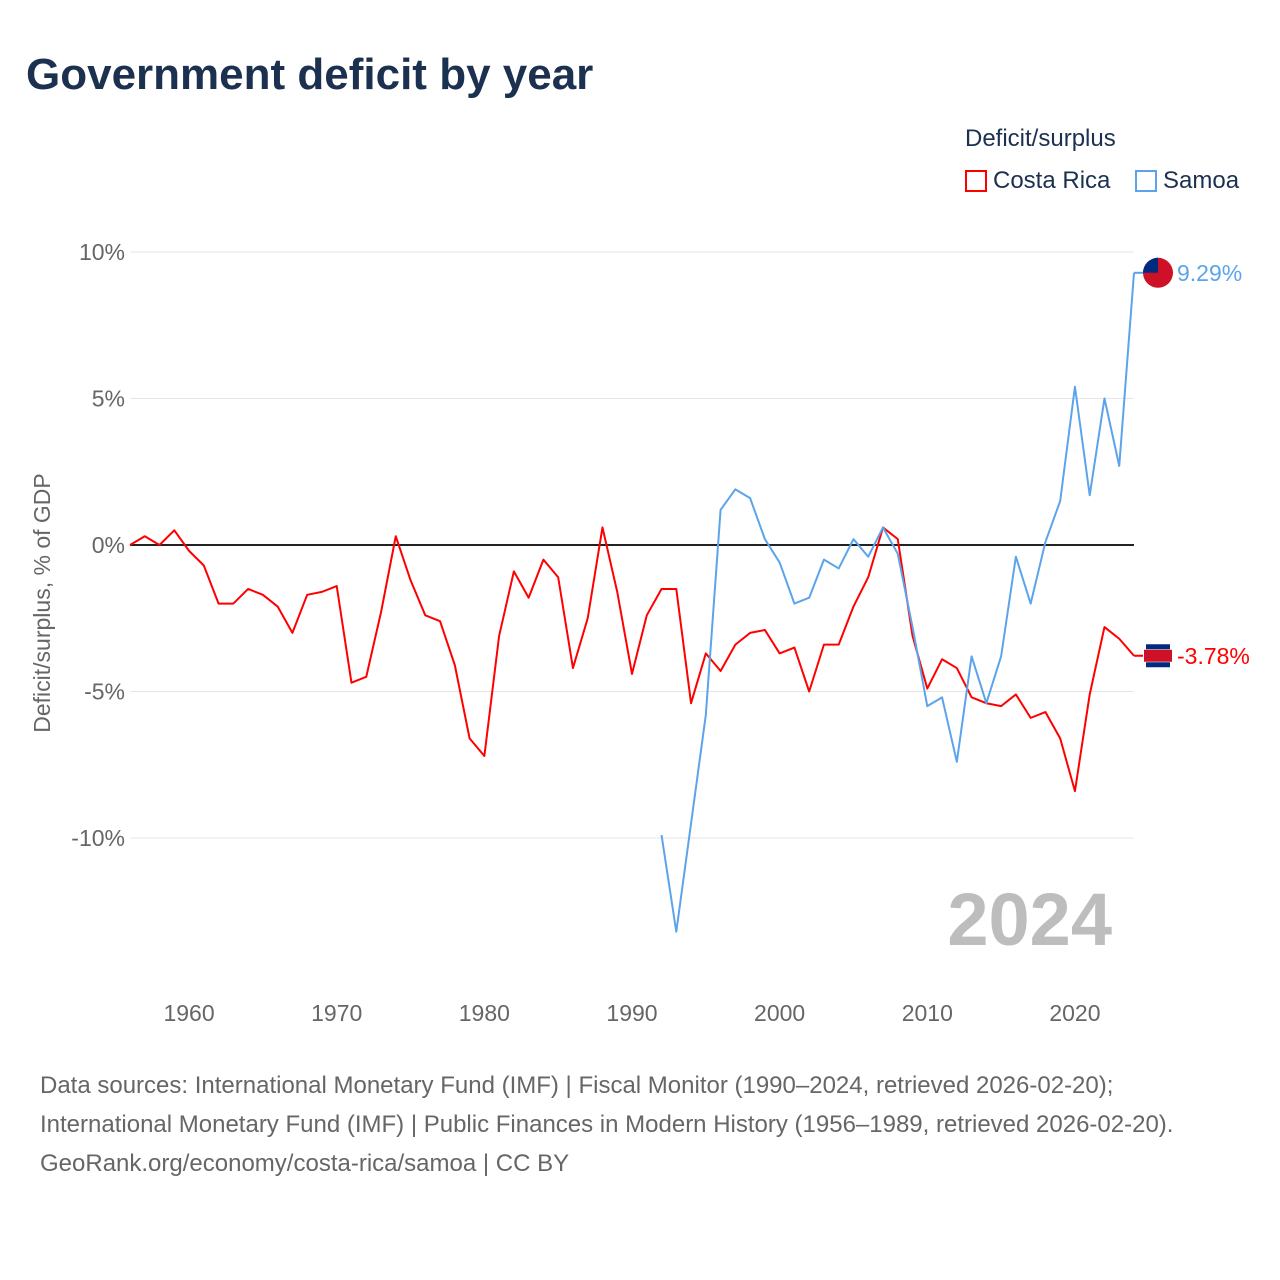  I want to click on x-tick-label: 1990, so click(631, 1013).